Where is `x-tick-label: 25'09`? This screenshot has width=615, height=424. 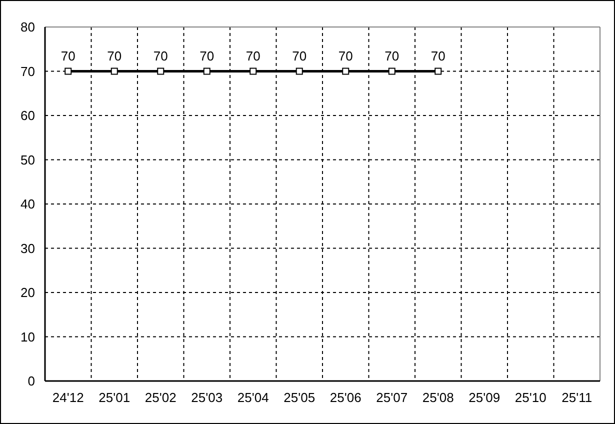
x-tick-label: 25'09 is located at coordinates (484, 398).